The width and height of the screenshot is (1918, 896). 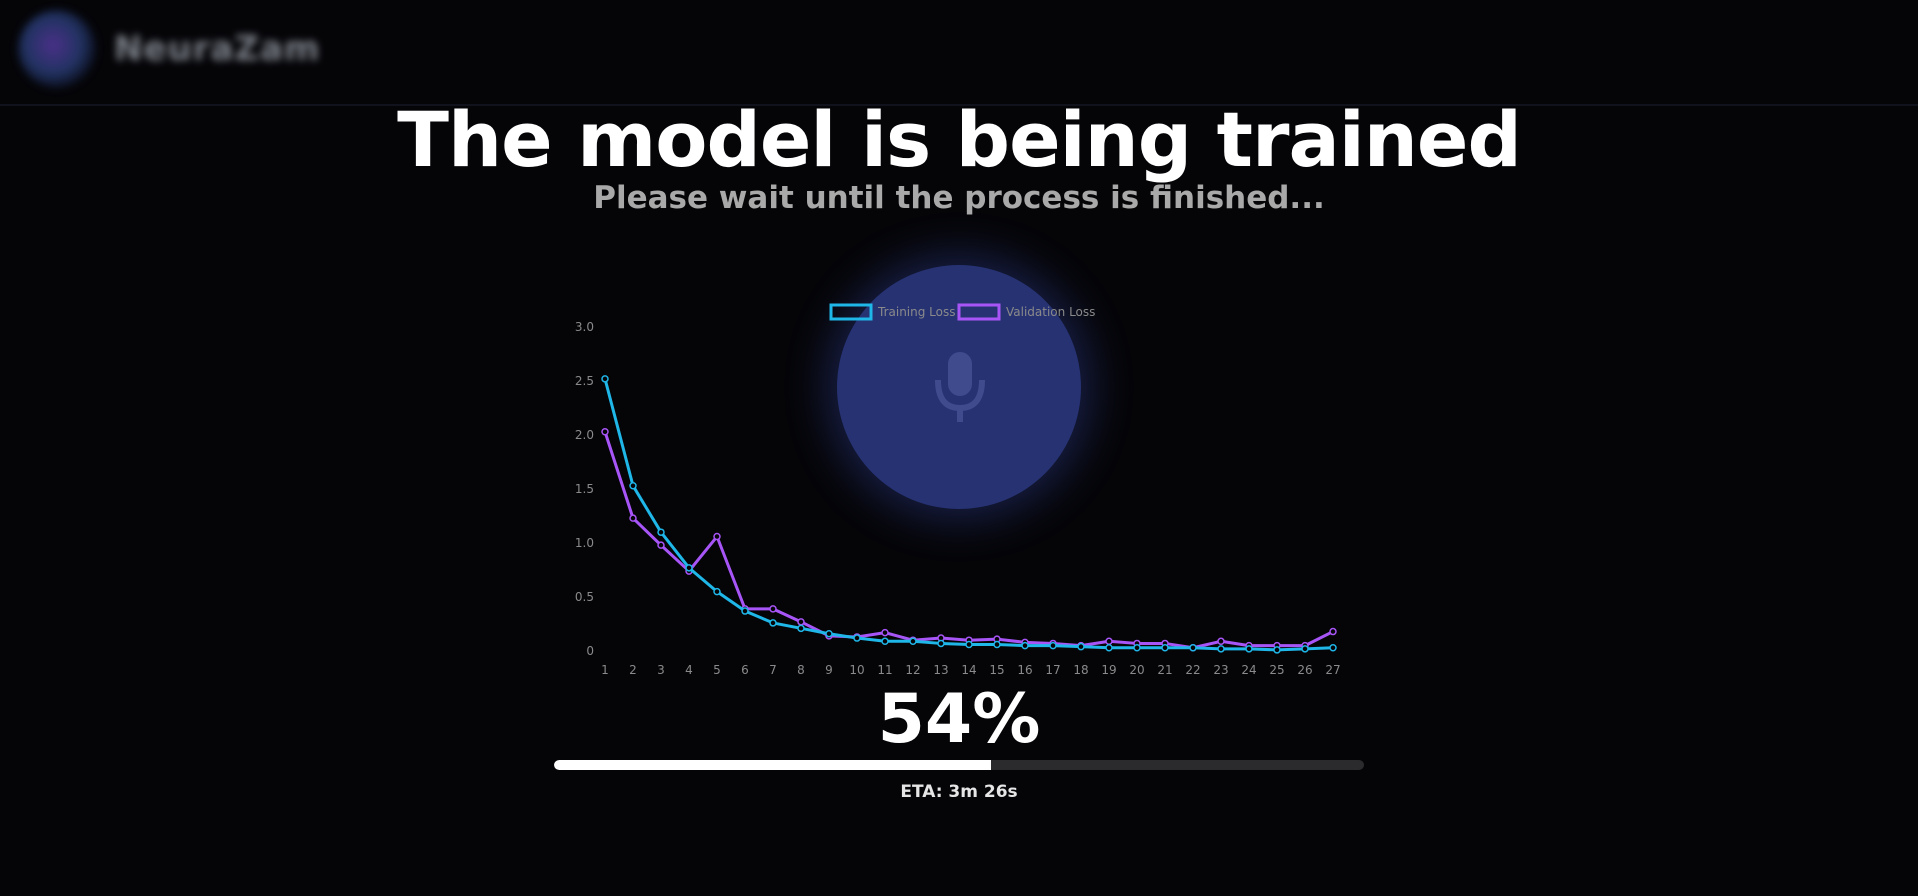 What do you see at coordinates (959, 719) in the screenshot?
I see `progress-percent: 54%` at bounding box center [959, 719].